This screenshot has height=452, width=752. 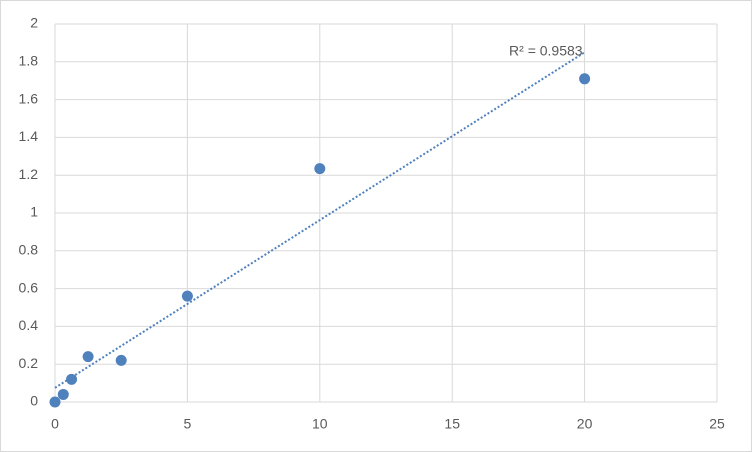 I want to click on y-tick-label: 1.2, so click(x=29, y=174).